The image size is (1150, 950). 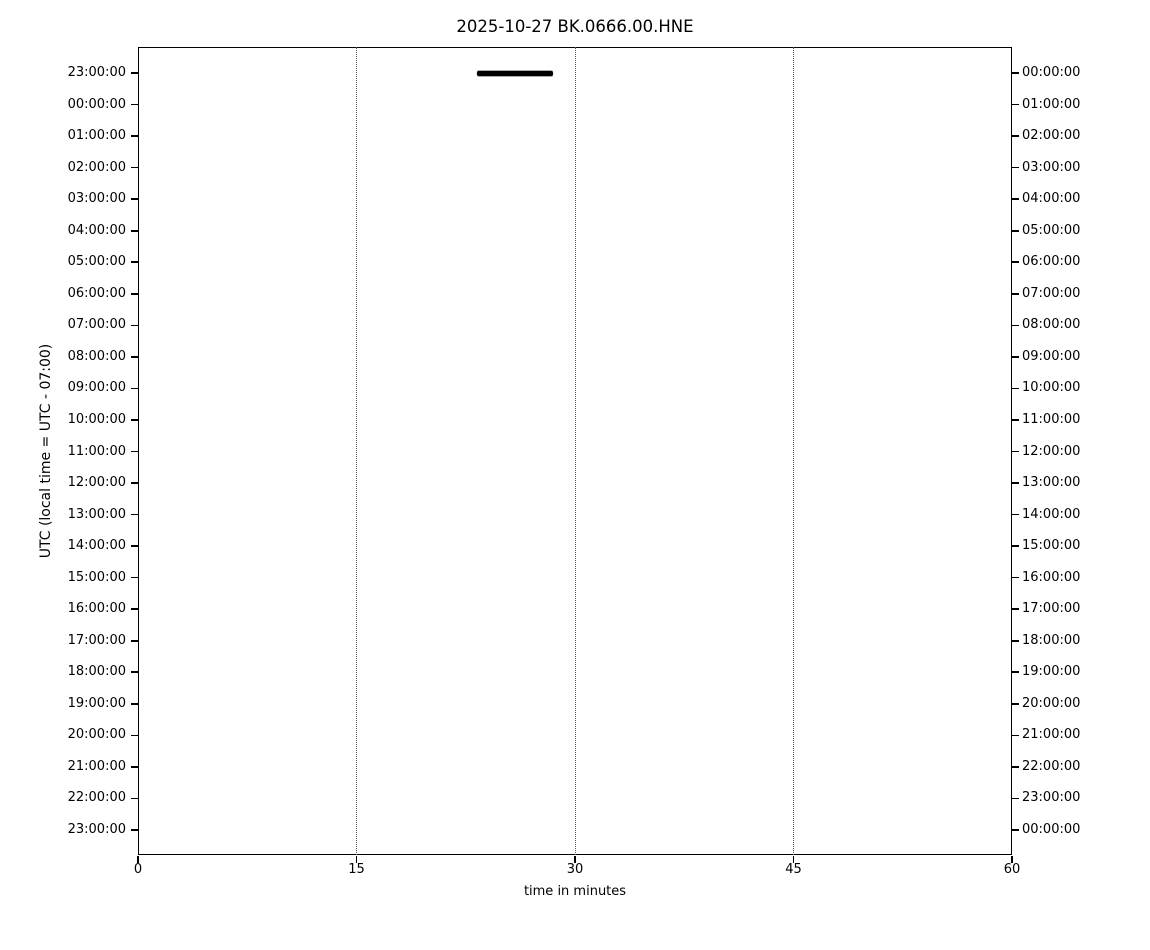 What do you see at coordinates (575, 26) in the screenshot?
I see `chart-title: 2025-10-27 BK.0666.00.HNE` at bounding box center [575, 26].